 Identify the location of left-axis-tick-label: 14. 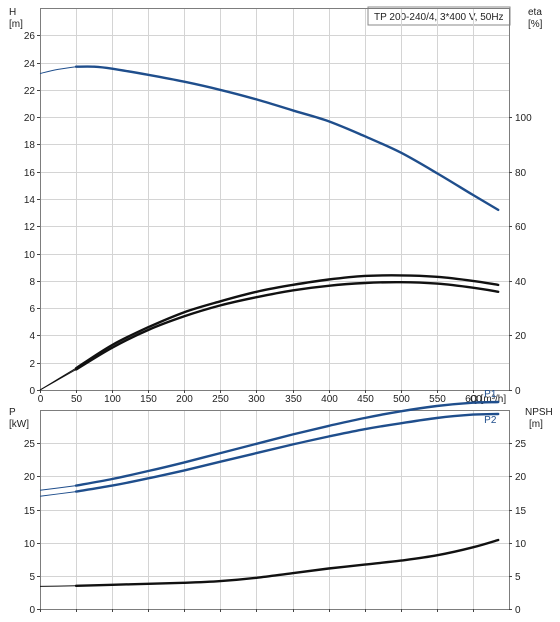
(30, 200).